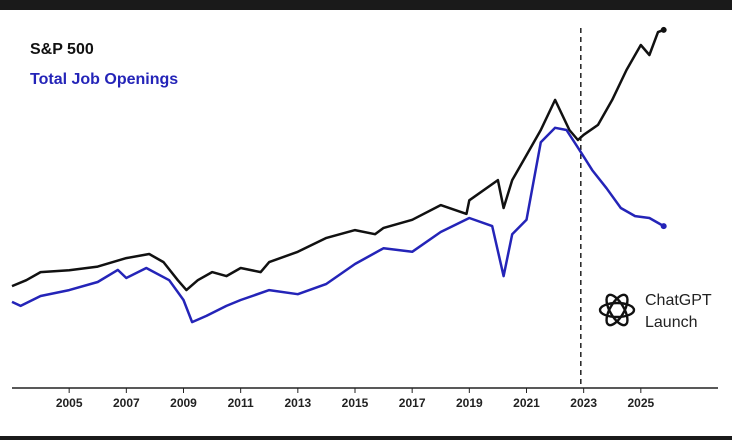  What do you see at coordinates (640, 403) in the screenshot?
I see `x-tick-label: 2025` at bounding box center [640, 403].